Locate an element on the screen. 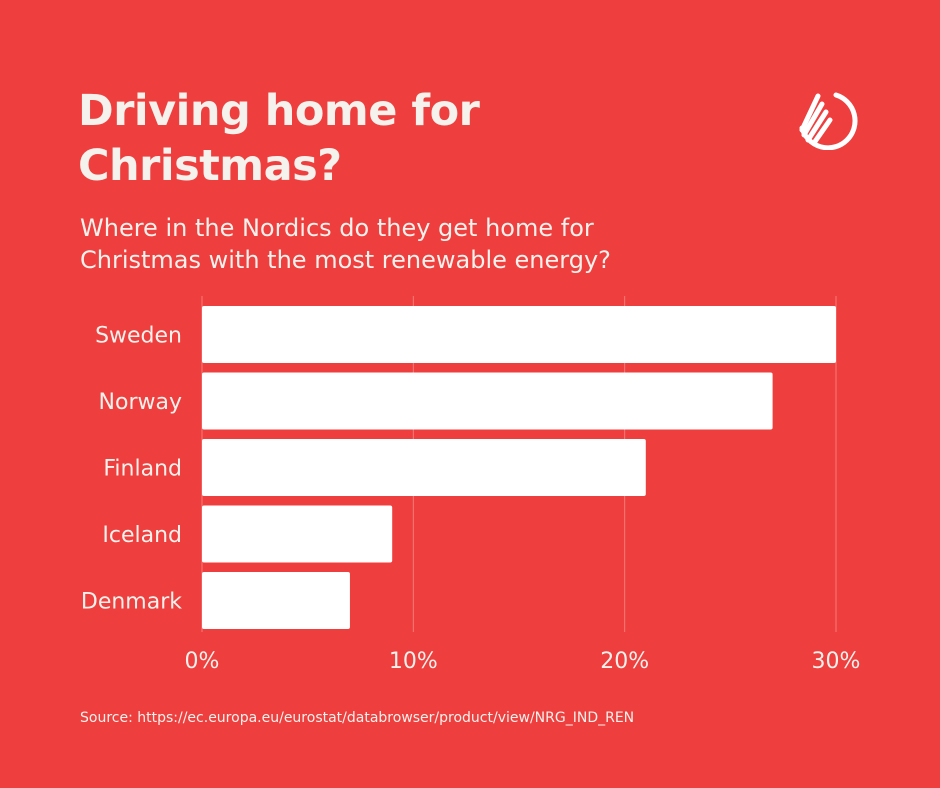 This screenshot has height=788, width=940. nordic-swan-logo-icon is located at coordinates (828, 121).